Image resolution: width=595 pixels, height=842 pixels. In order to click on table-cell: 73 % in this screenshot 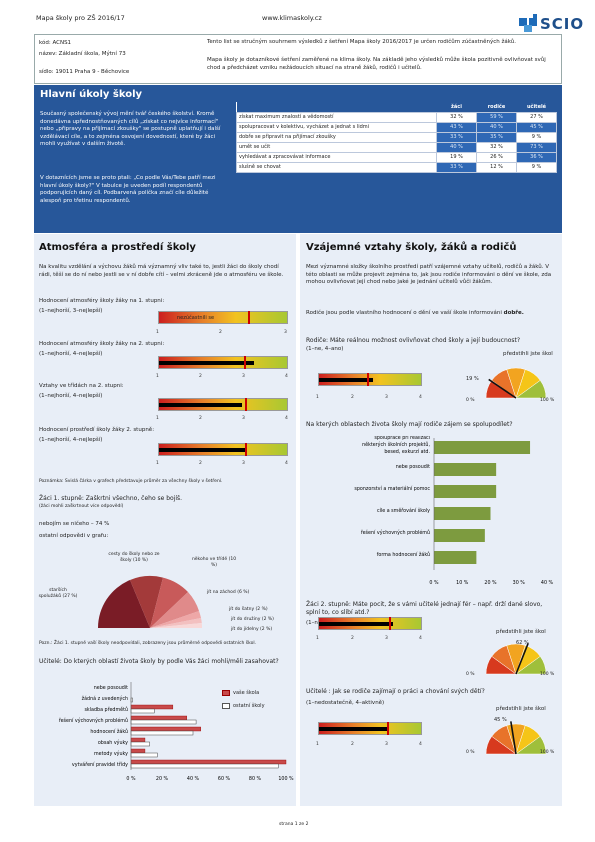, I will do `click(536, 147)`.